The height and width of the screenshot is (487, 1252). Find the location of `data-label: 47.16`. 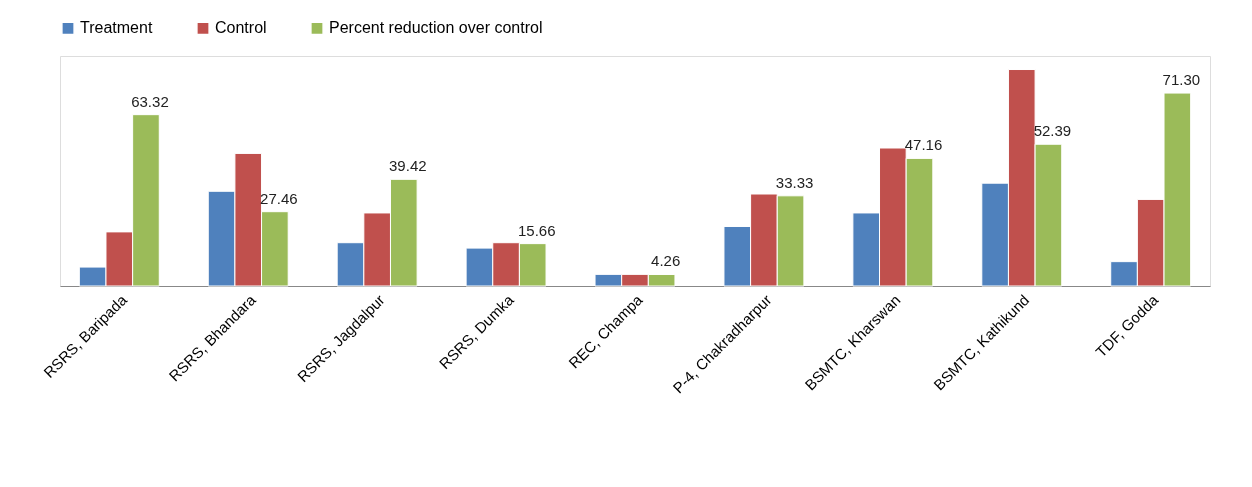

data-label: 47.16 is located at coordinates (923, 145).